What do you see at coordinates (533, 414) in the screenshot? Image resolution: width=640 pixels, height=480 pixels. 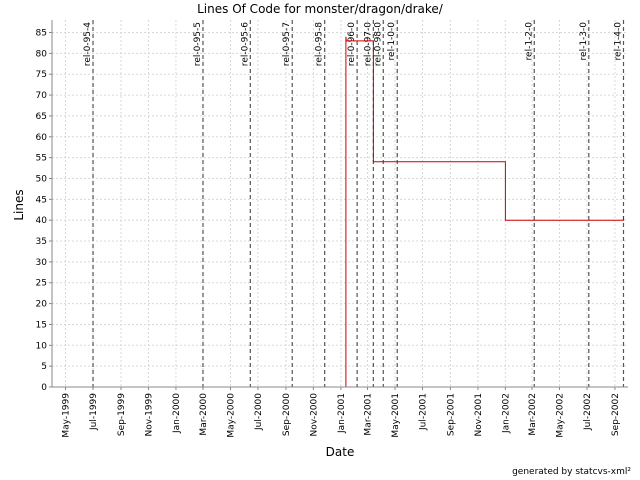 I see `x-tick-label: Mar-2002` at bounding box center [533, 414].